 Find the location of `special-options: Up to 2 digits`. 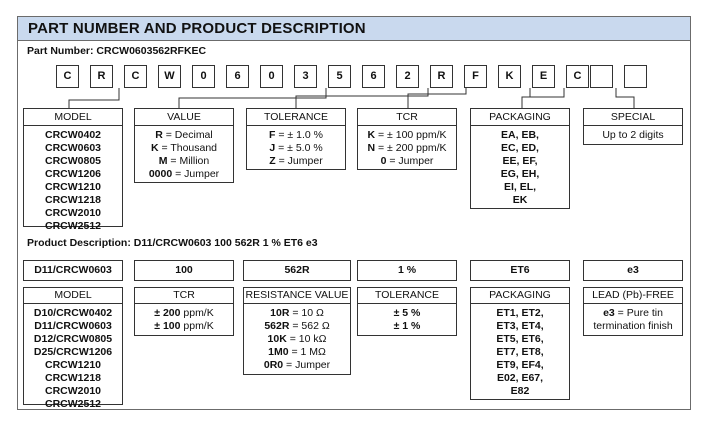

special-options: Up to 2 digits is located at coordinates (633, 135).